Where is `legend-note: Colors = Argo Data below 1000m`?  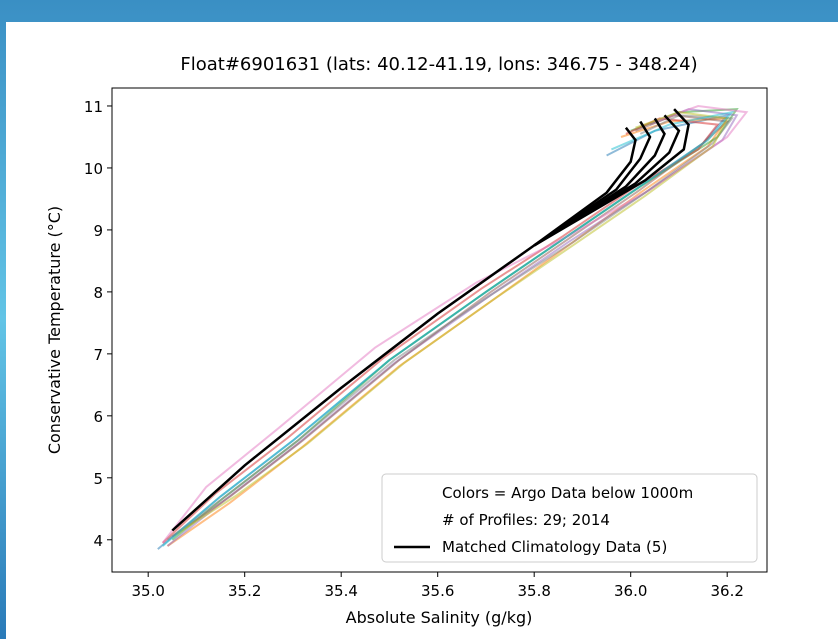 legend-note: Colors = Argo Data below 1000m is located at coordinates (567, 493).